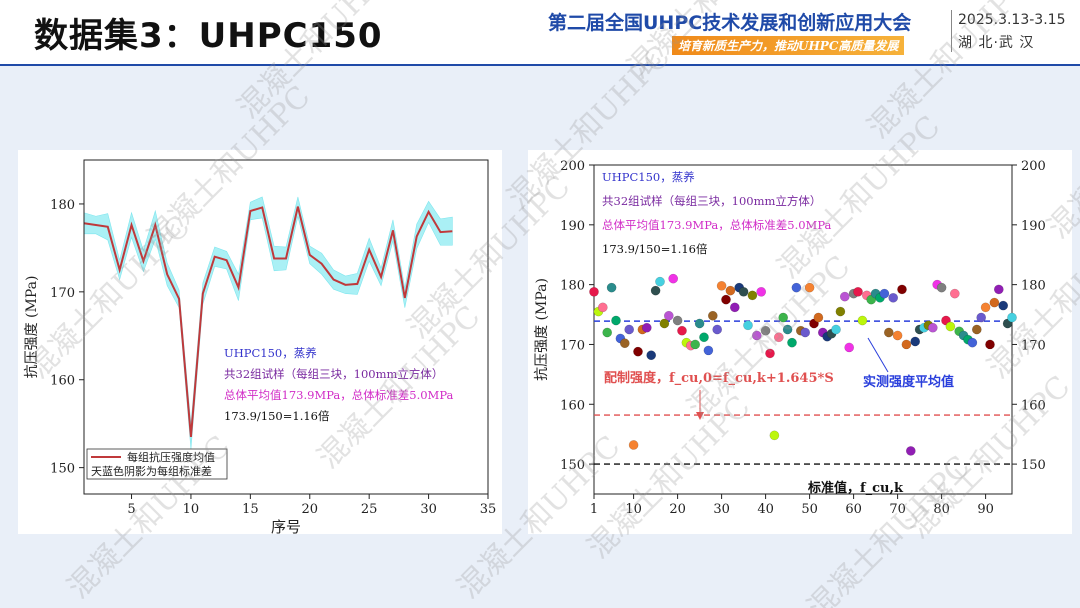 The image size is (1080, 608). Describe the element at coordinates (941, 509) in the screenshot. I see `x-tick-label: 80` at that location.